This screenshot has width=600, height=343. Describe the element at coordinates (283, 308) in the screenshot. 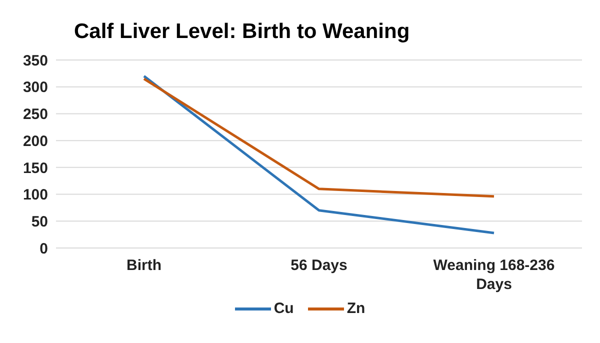

I see `legend-label: Cu` at that location.